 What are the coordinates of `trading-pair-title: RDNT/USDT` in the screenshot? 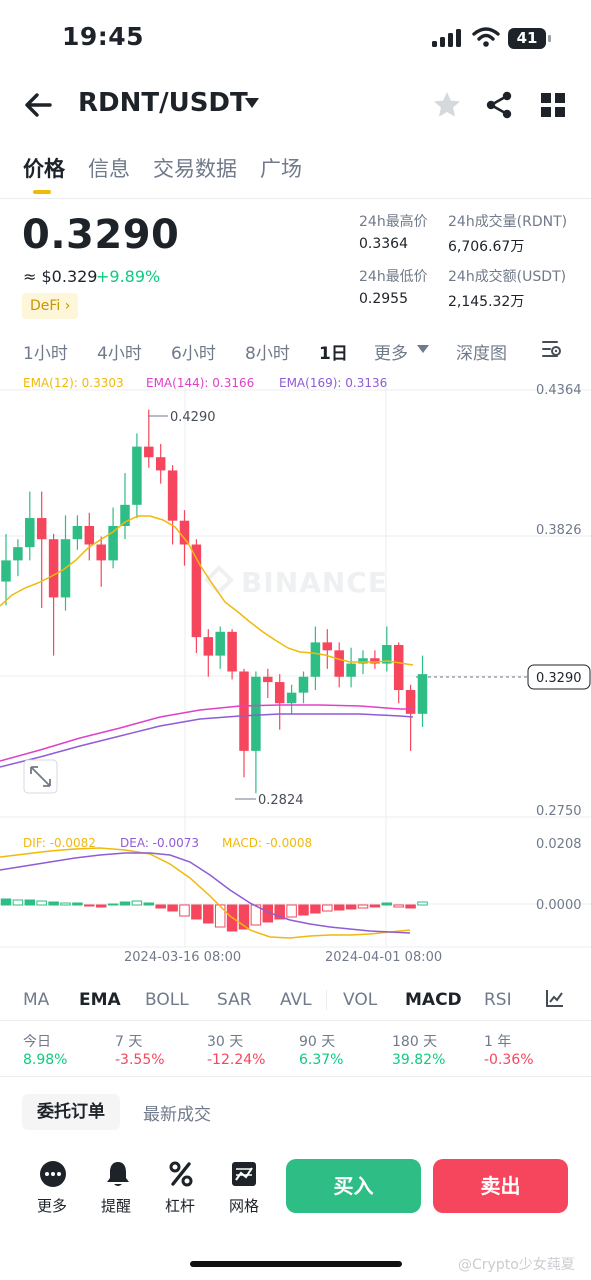 It's located at (163, 103).